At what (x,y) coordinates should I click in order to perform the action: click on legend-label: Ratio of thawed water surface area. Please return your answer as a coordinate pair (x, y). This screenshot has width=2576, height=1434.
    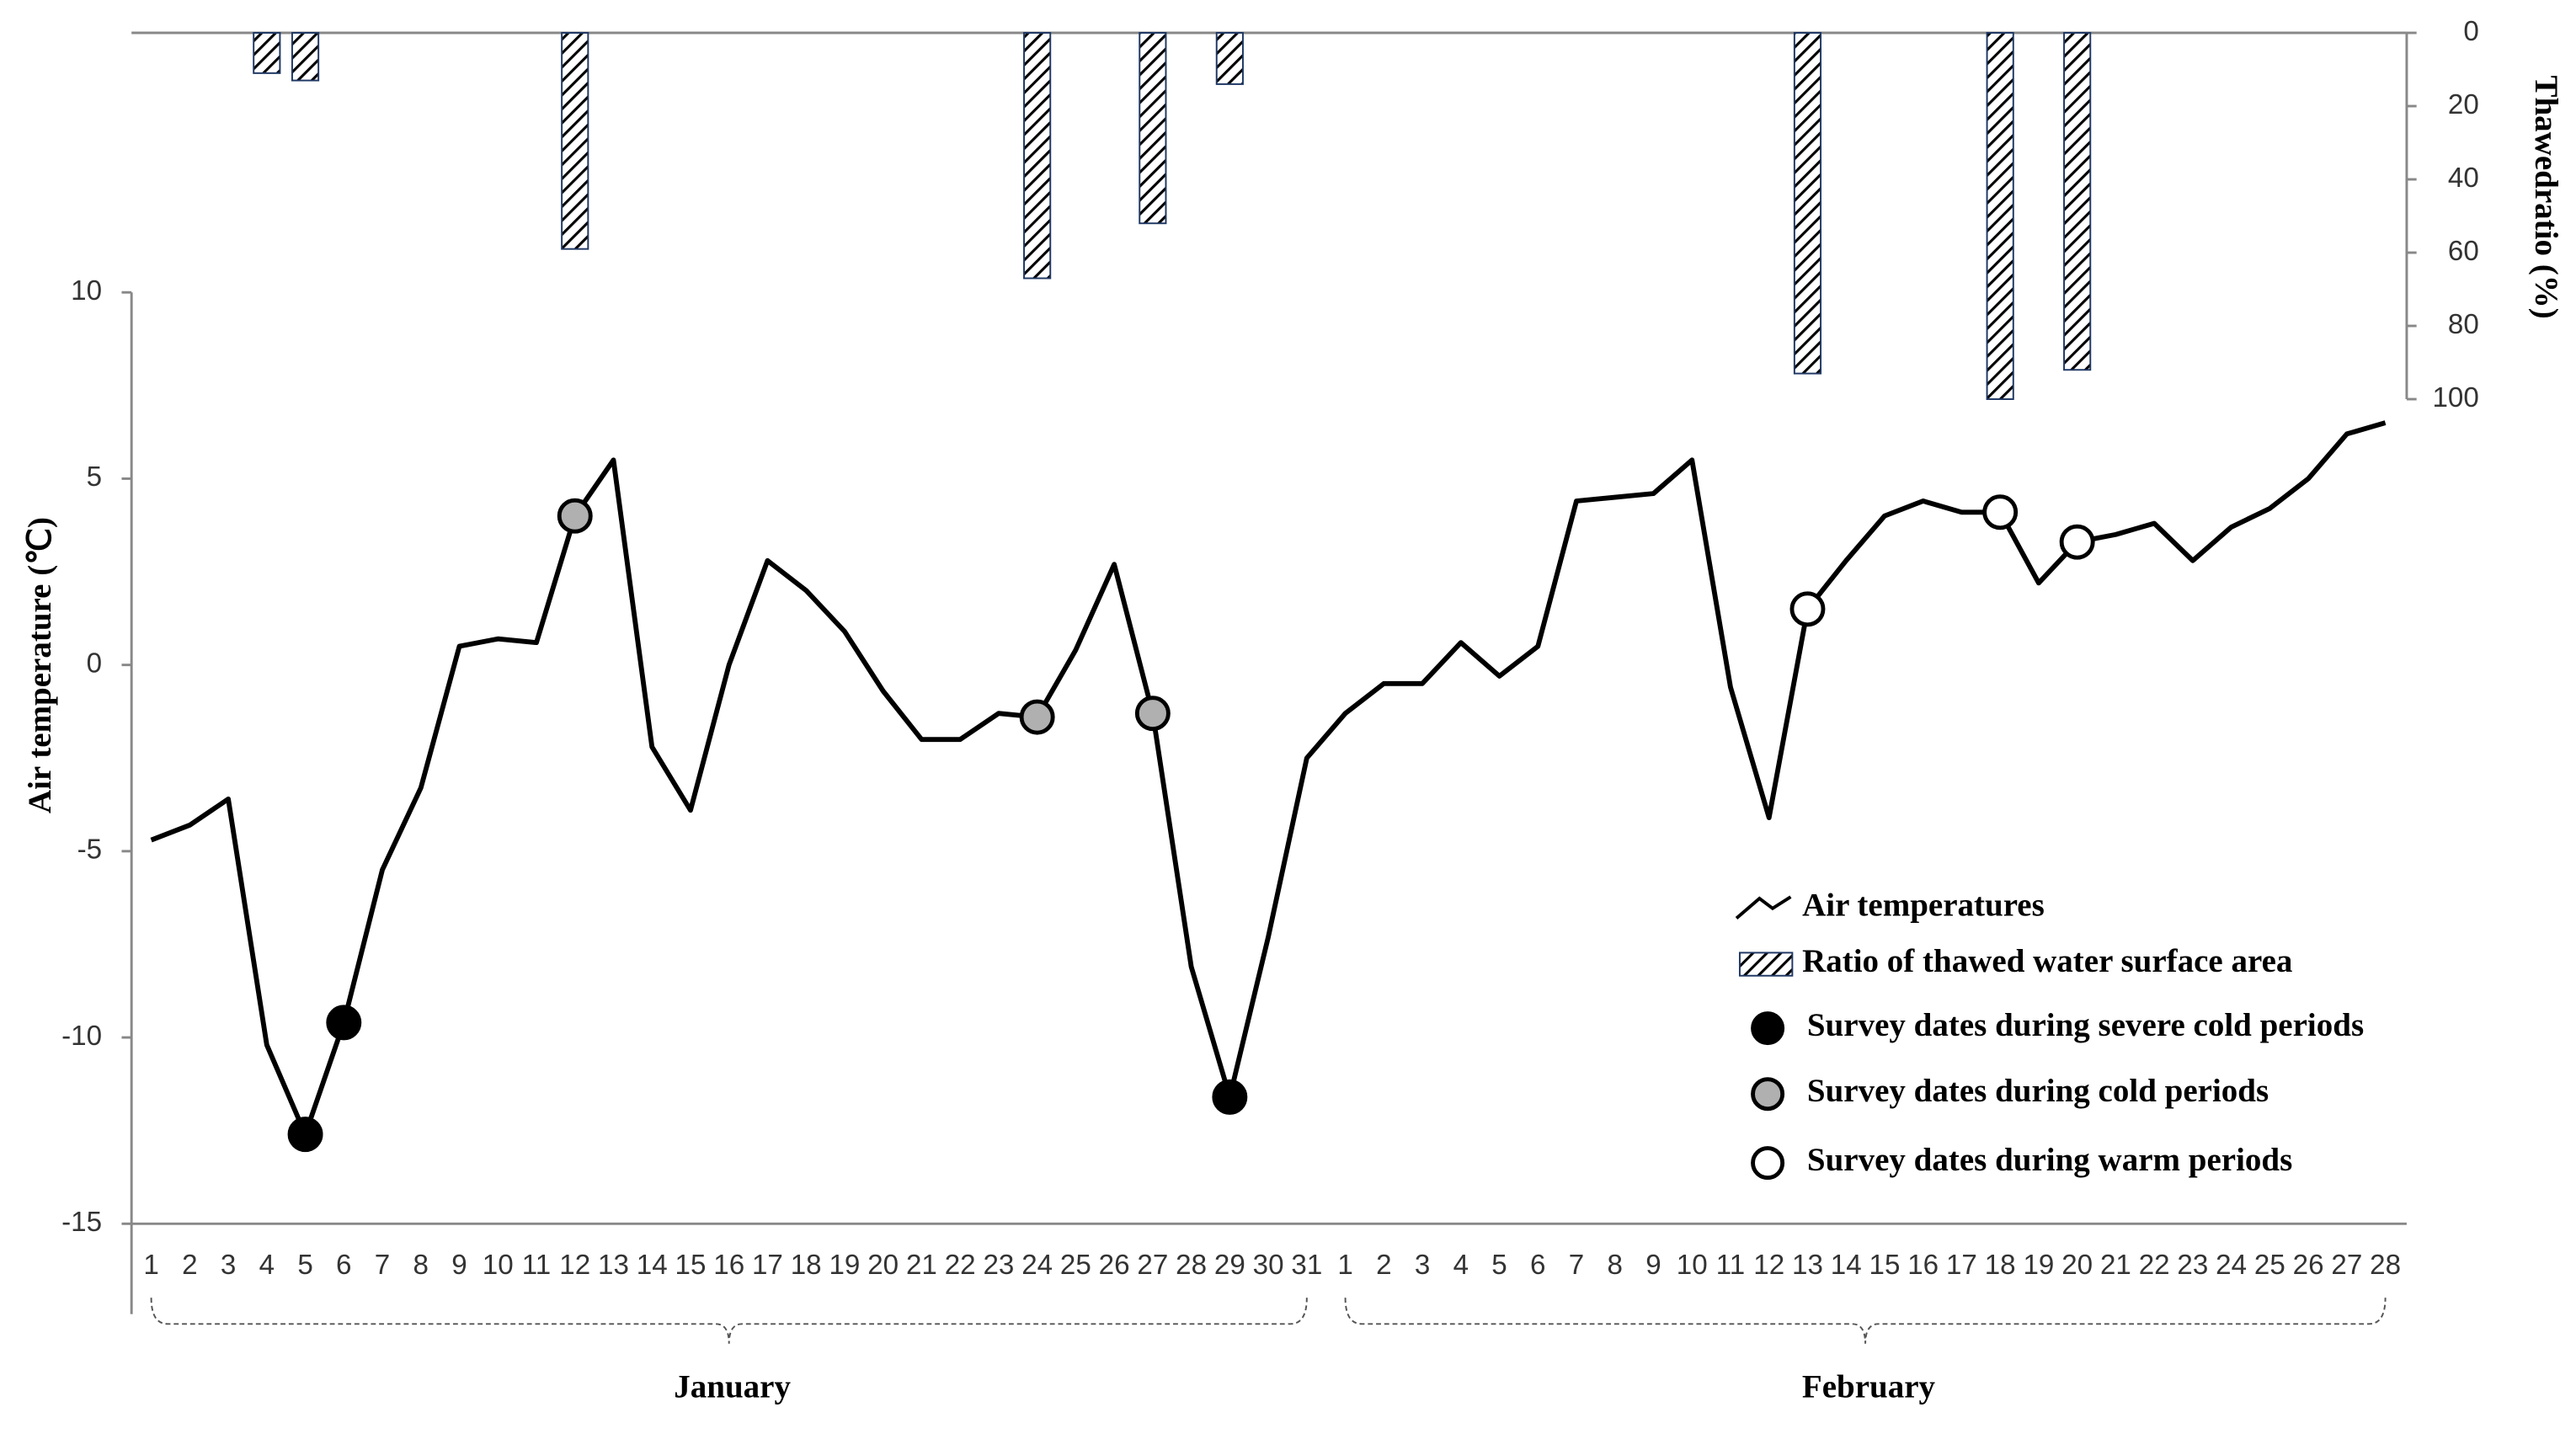
    Looking at the image, I should click on (2047, 961).